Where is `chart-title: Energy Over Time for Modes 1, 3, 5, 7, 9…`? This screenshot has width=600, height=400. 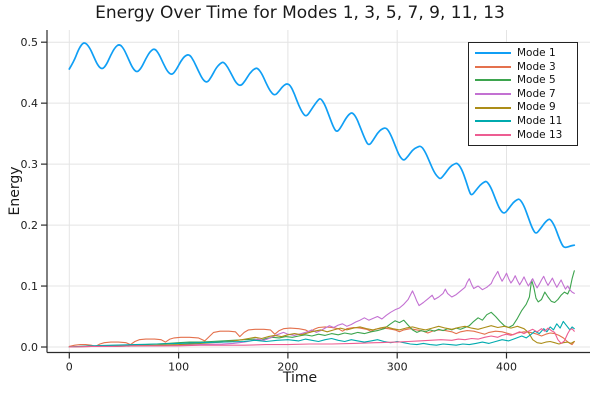 chart-title: Energy Over Time for Modes 1, 3, 5, 7, 9… is located at coordinates (300, 13).